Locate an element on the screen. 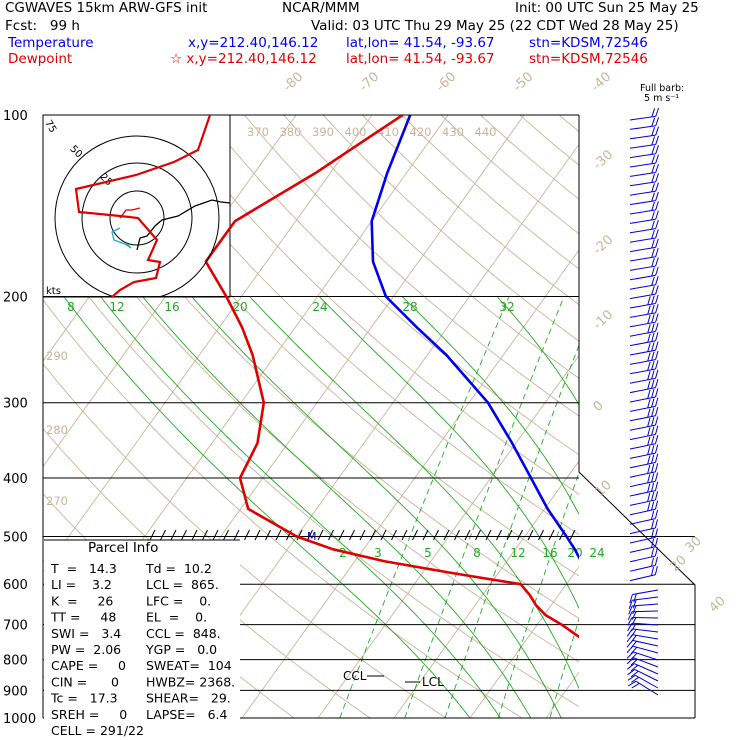  parcel-param-left: CAPE = 0 is located at coordinates (88, 665).